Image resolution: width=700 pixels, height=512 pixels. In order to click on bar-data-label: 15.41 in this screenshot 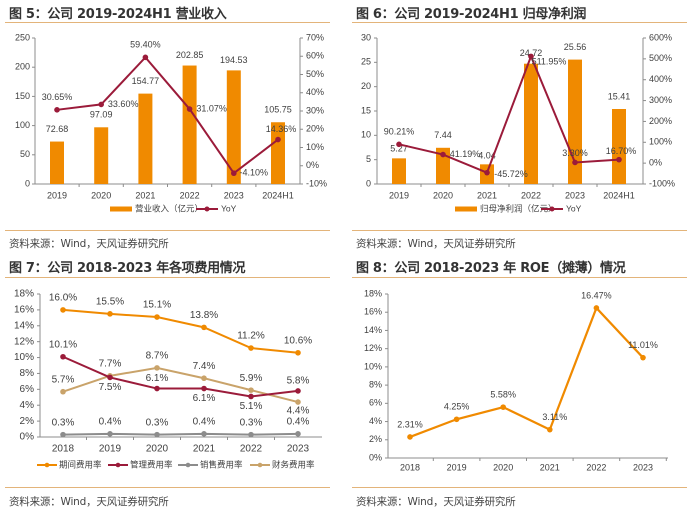, I will do `click(619, 96)`.